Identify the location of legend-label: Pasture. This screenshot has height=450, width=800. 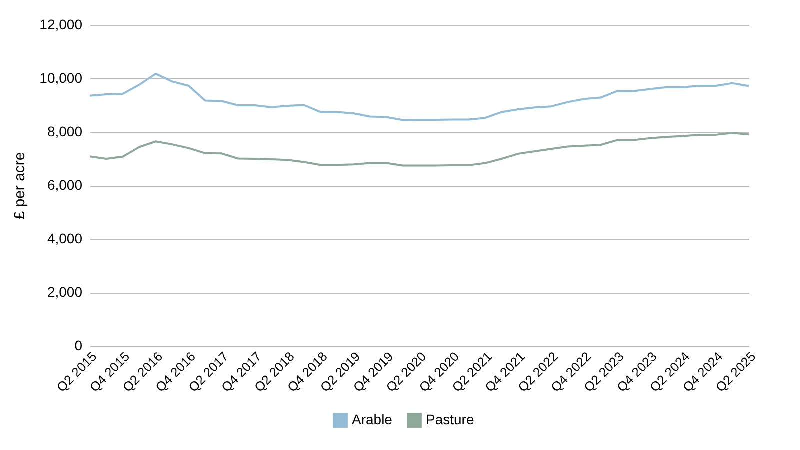
(450, 420).